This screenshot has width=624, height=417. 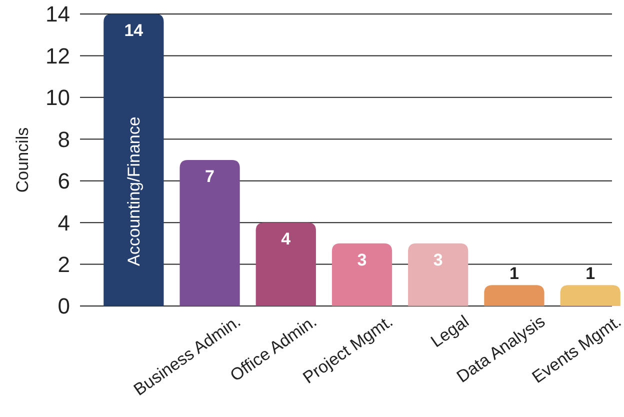 I want to click on y-tick-label: 2, so click(x=64, y=264).